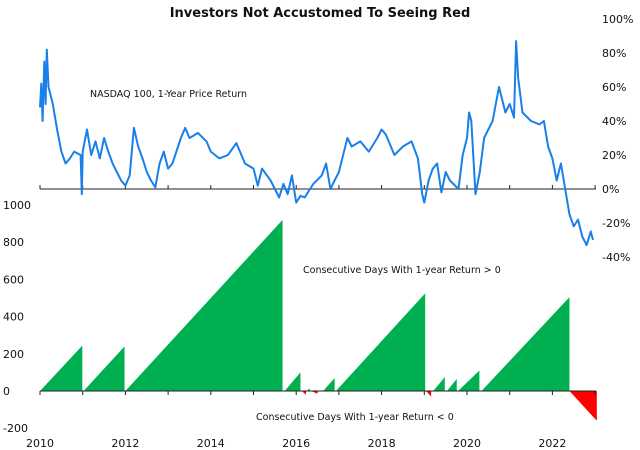  I want to click on x-tick-label: 2022, so click(552, 443).